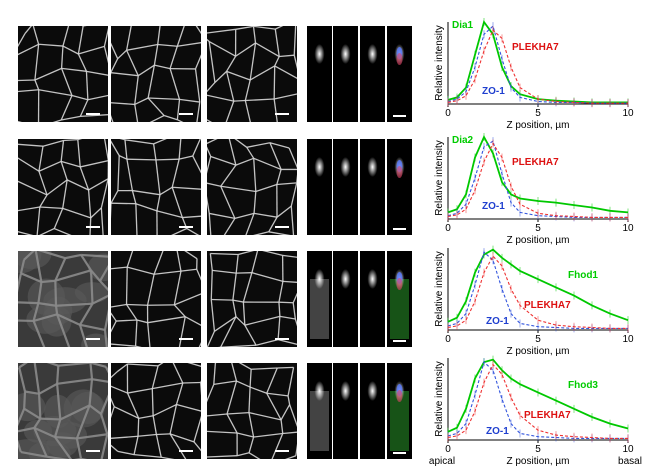 Image resolution: width=654 pixels, height=469 pixels. Describe the element at coordinates (630, 461) in the screenshot. I see `basal-label: basal` at that location.